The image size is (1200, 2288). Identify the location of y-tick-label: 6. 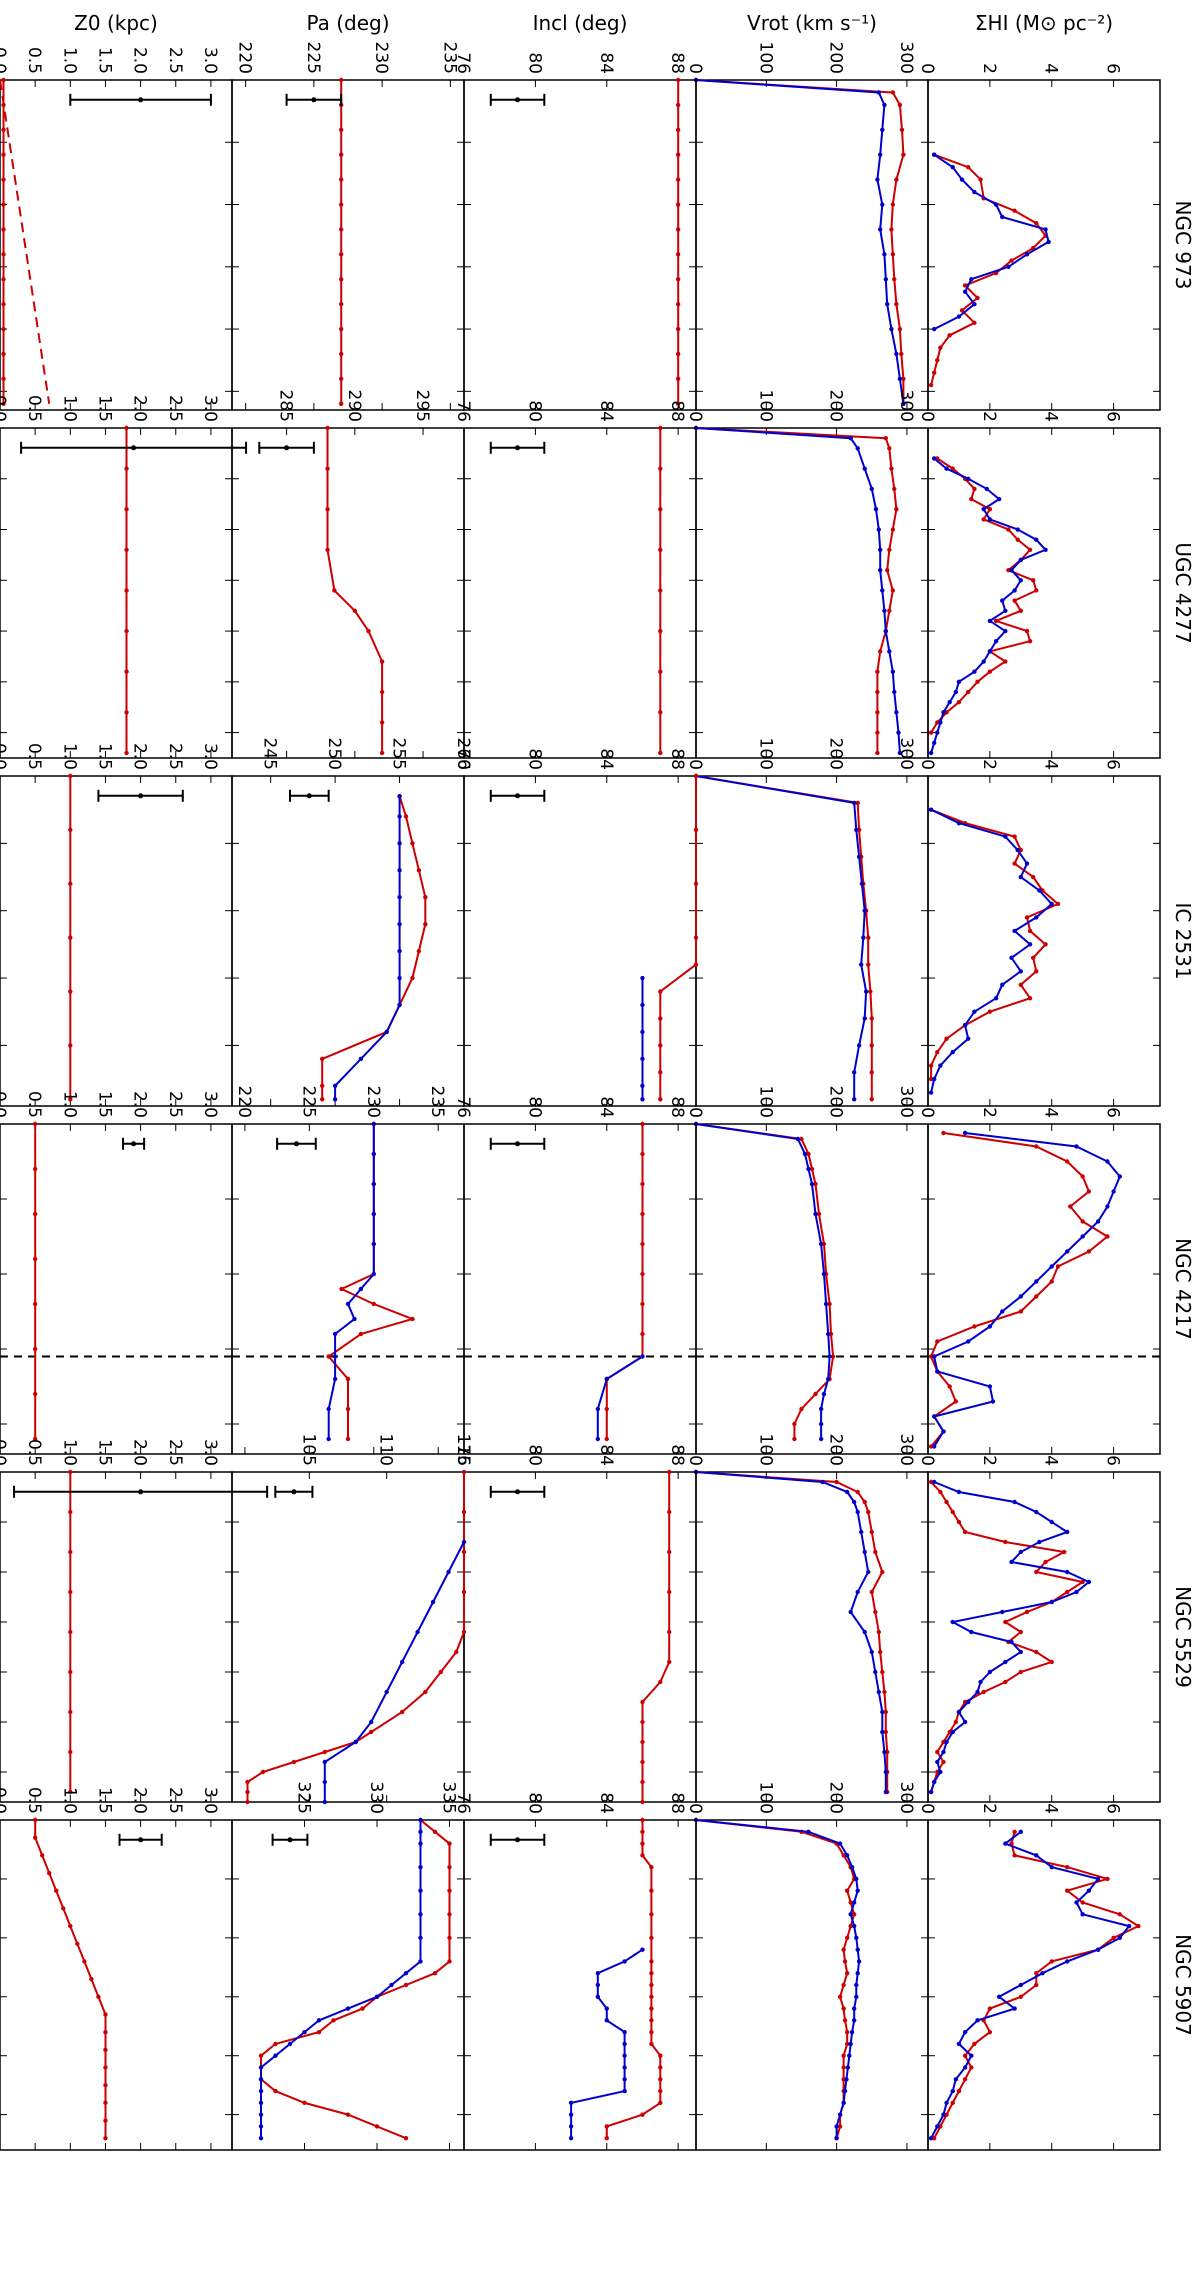
(1113, 1112).